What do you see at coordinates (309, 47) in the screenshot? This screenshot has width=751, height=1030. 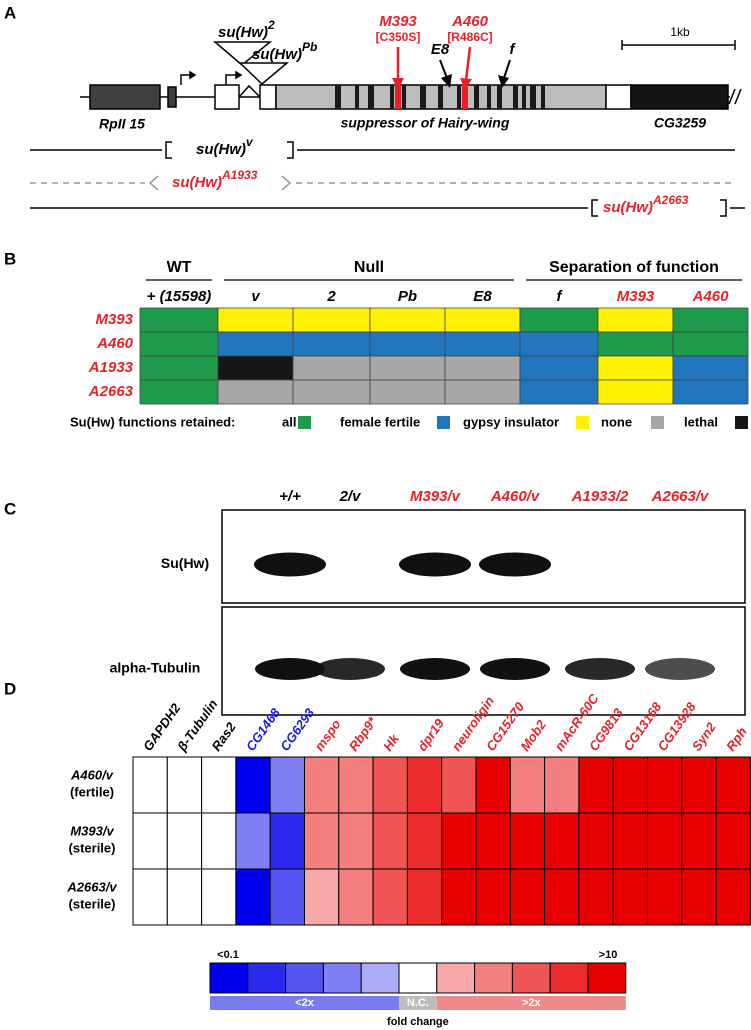 I see `allele-superscript: Pb` at bounding box center [309, 47].